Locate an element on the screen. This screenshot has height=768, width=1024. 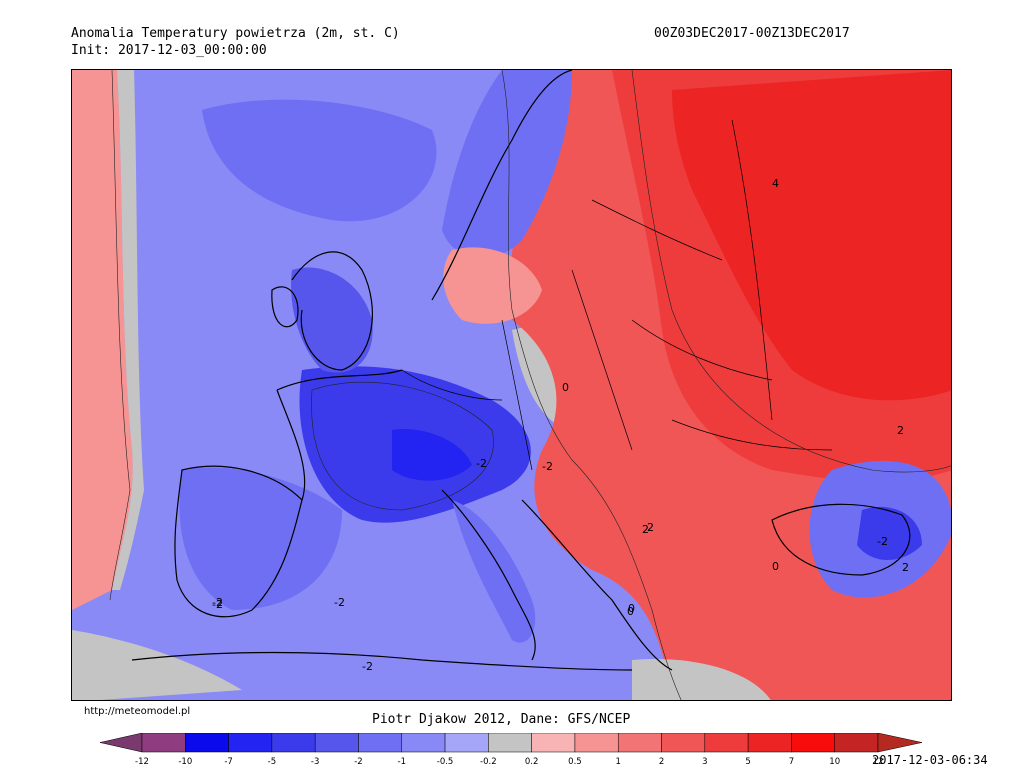
legend-tick-label: 3 is located at coordinates (704, 762).